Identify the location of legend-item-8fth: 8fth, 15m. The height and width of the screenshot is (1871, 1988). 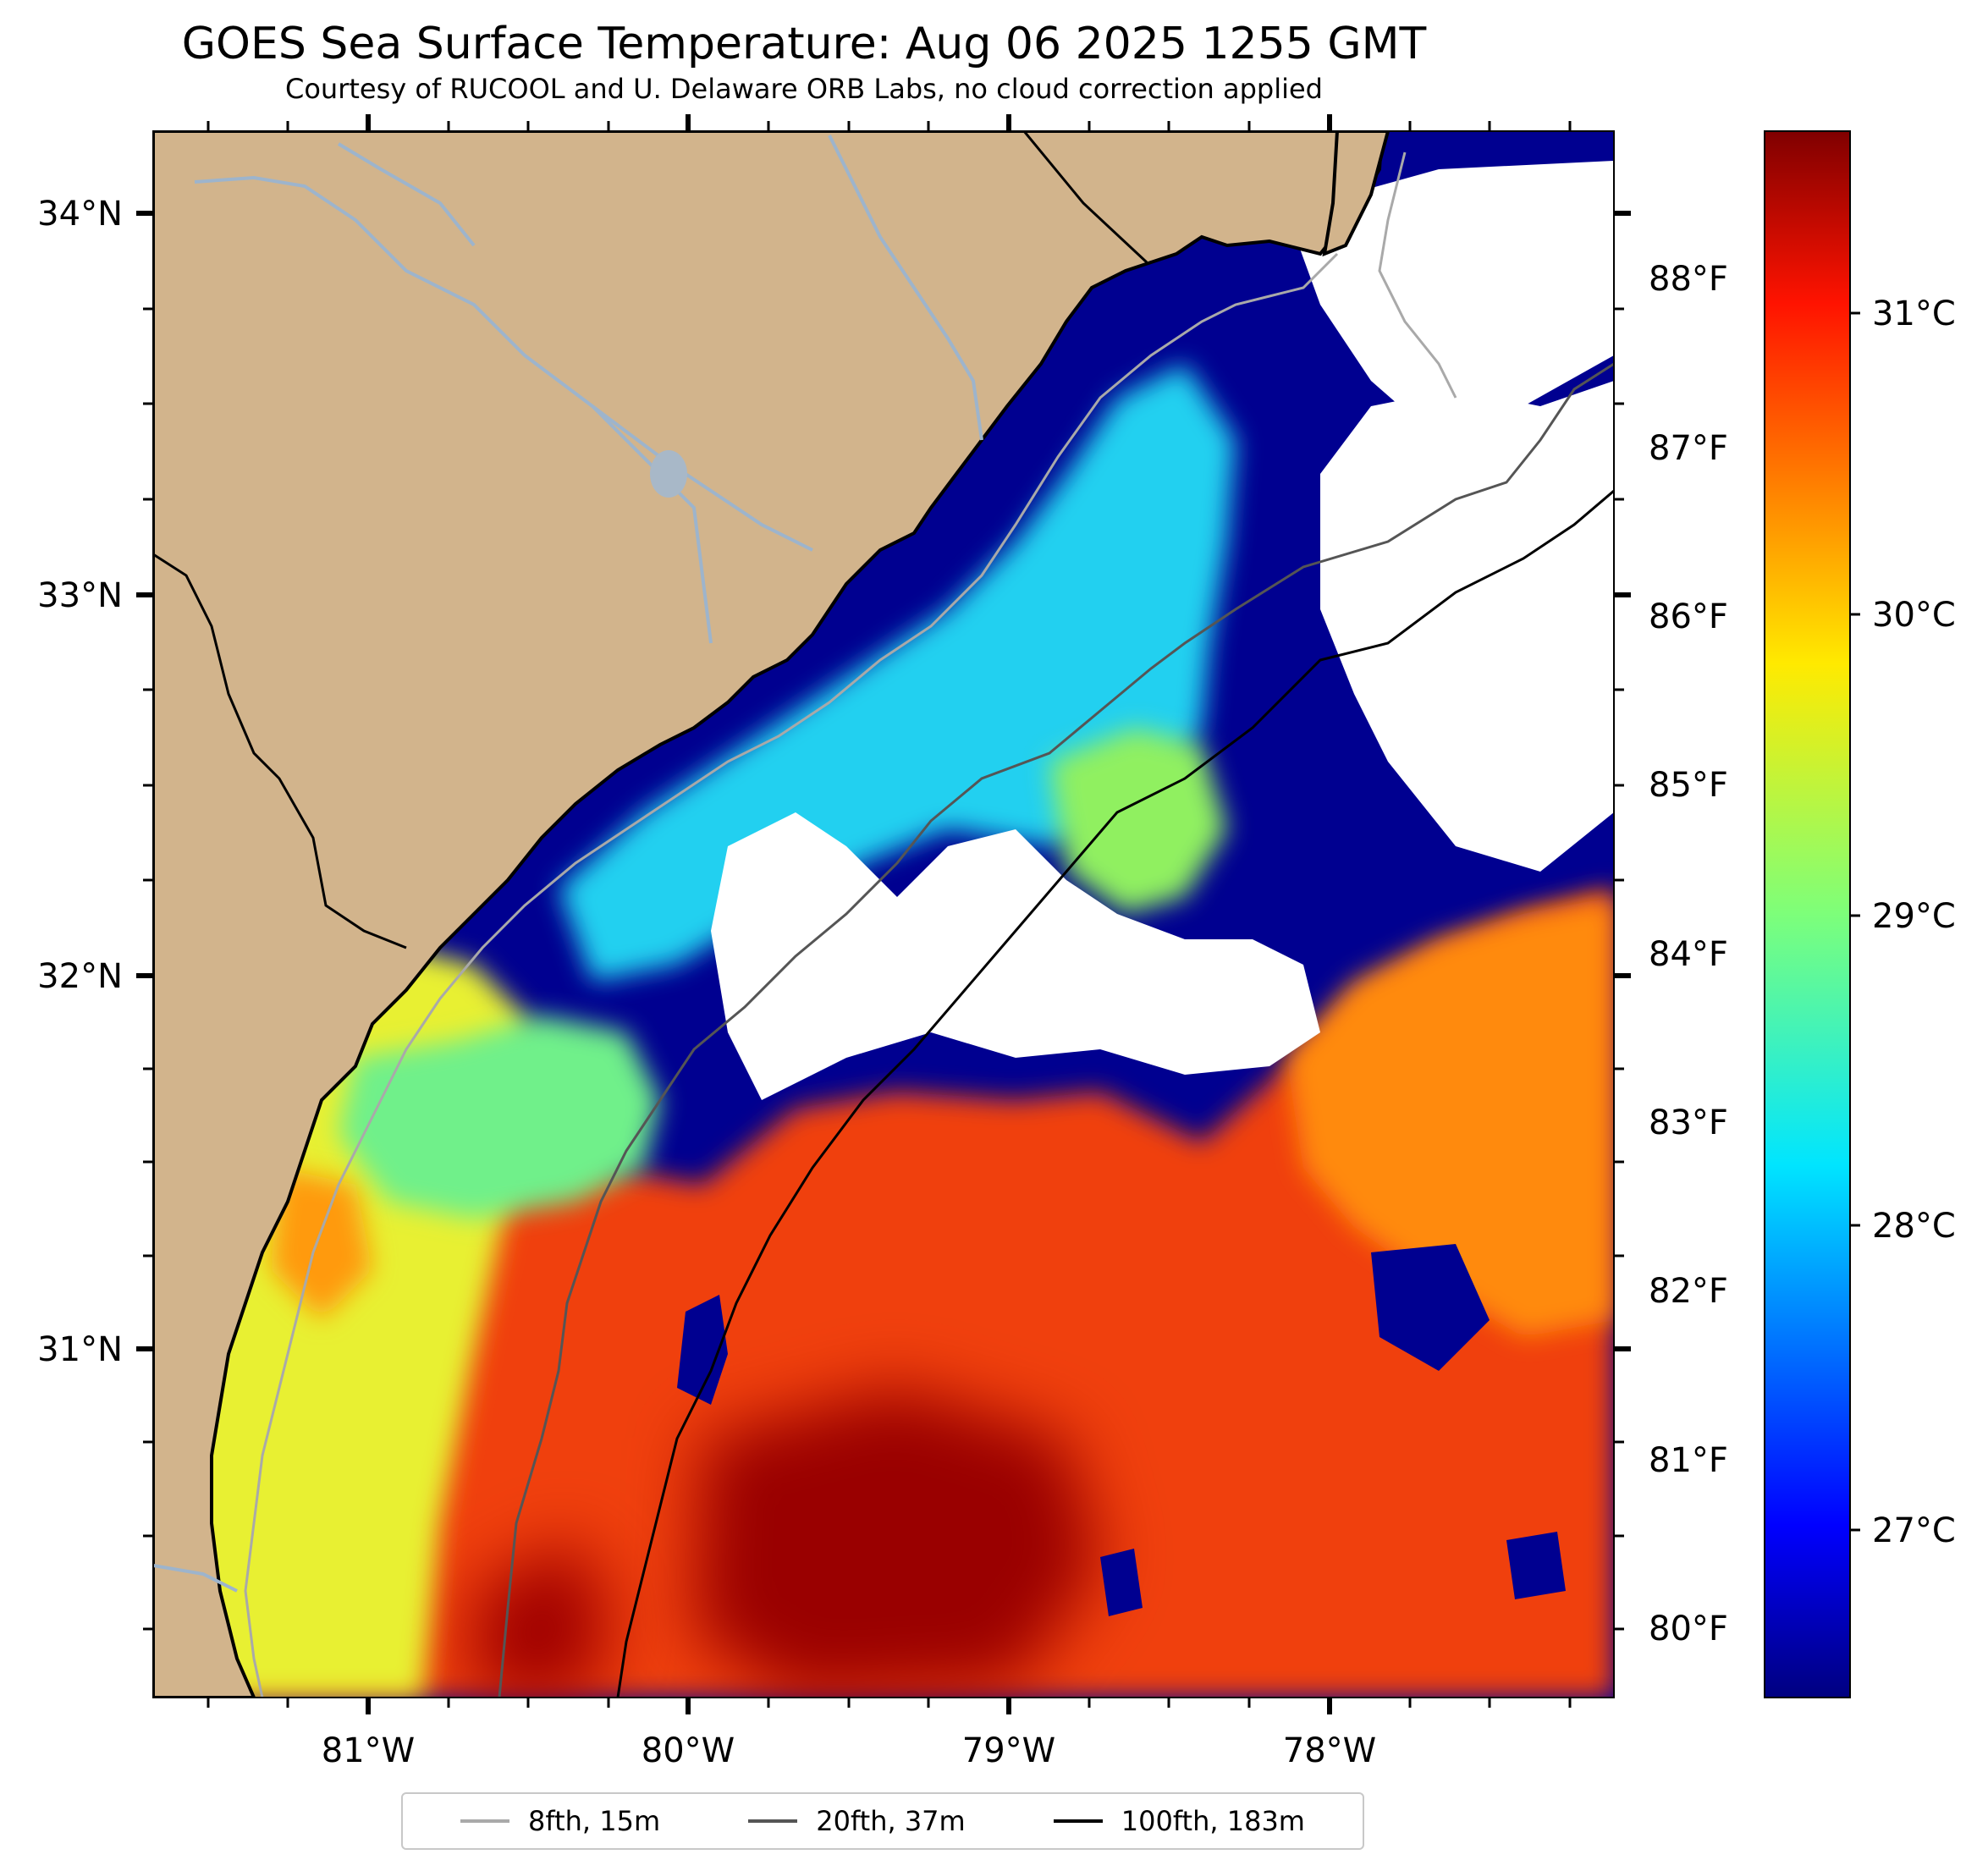
(560, 1821).